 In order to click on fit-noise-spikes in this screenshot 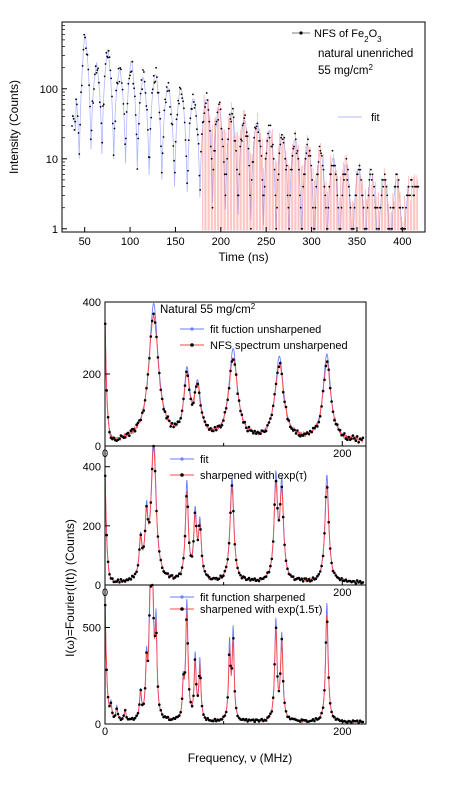, I will do `click(310, 163)`.